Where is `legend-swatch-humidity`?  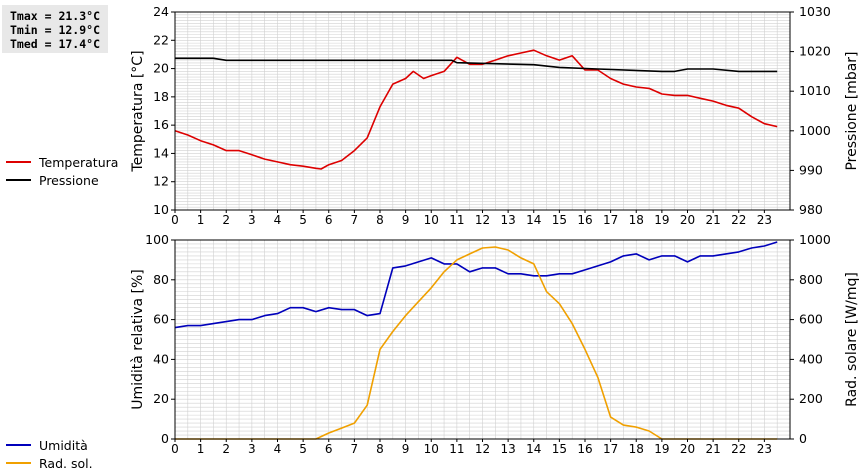 legend-swatch-humidity is located at coordinates (18, 445).